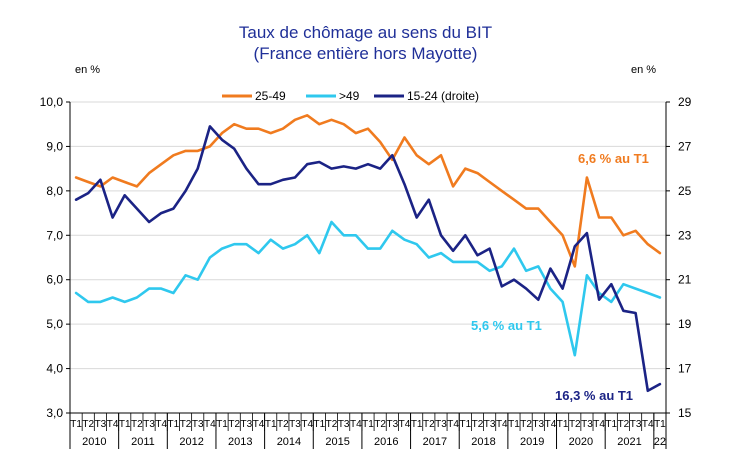 The height and width of the screenshot is (456, 731). I want to click on left-tick-label: 10,0, so click(52, 102).